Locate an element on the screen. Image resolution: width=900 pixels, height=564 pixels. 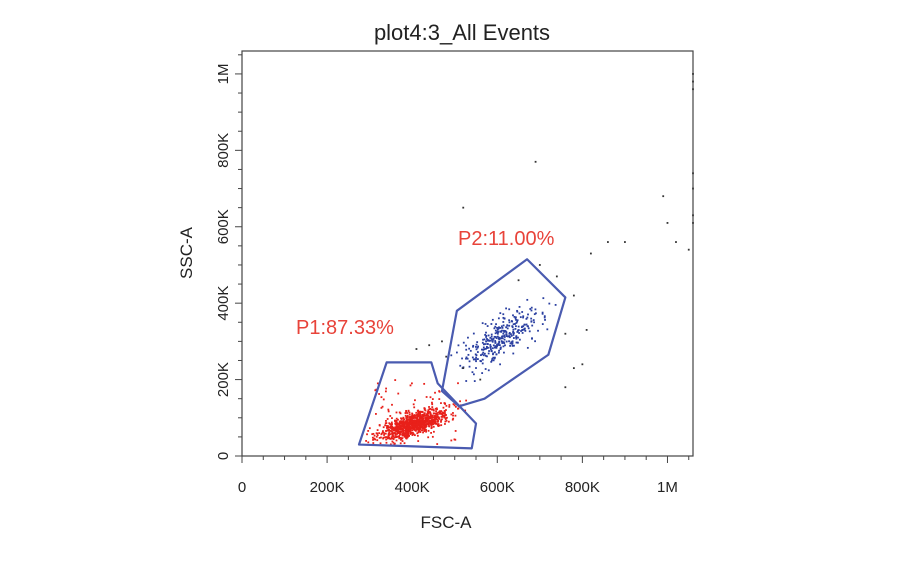
y-axis-label: SSC-A is located at coordinates (186, 252).